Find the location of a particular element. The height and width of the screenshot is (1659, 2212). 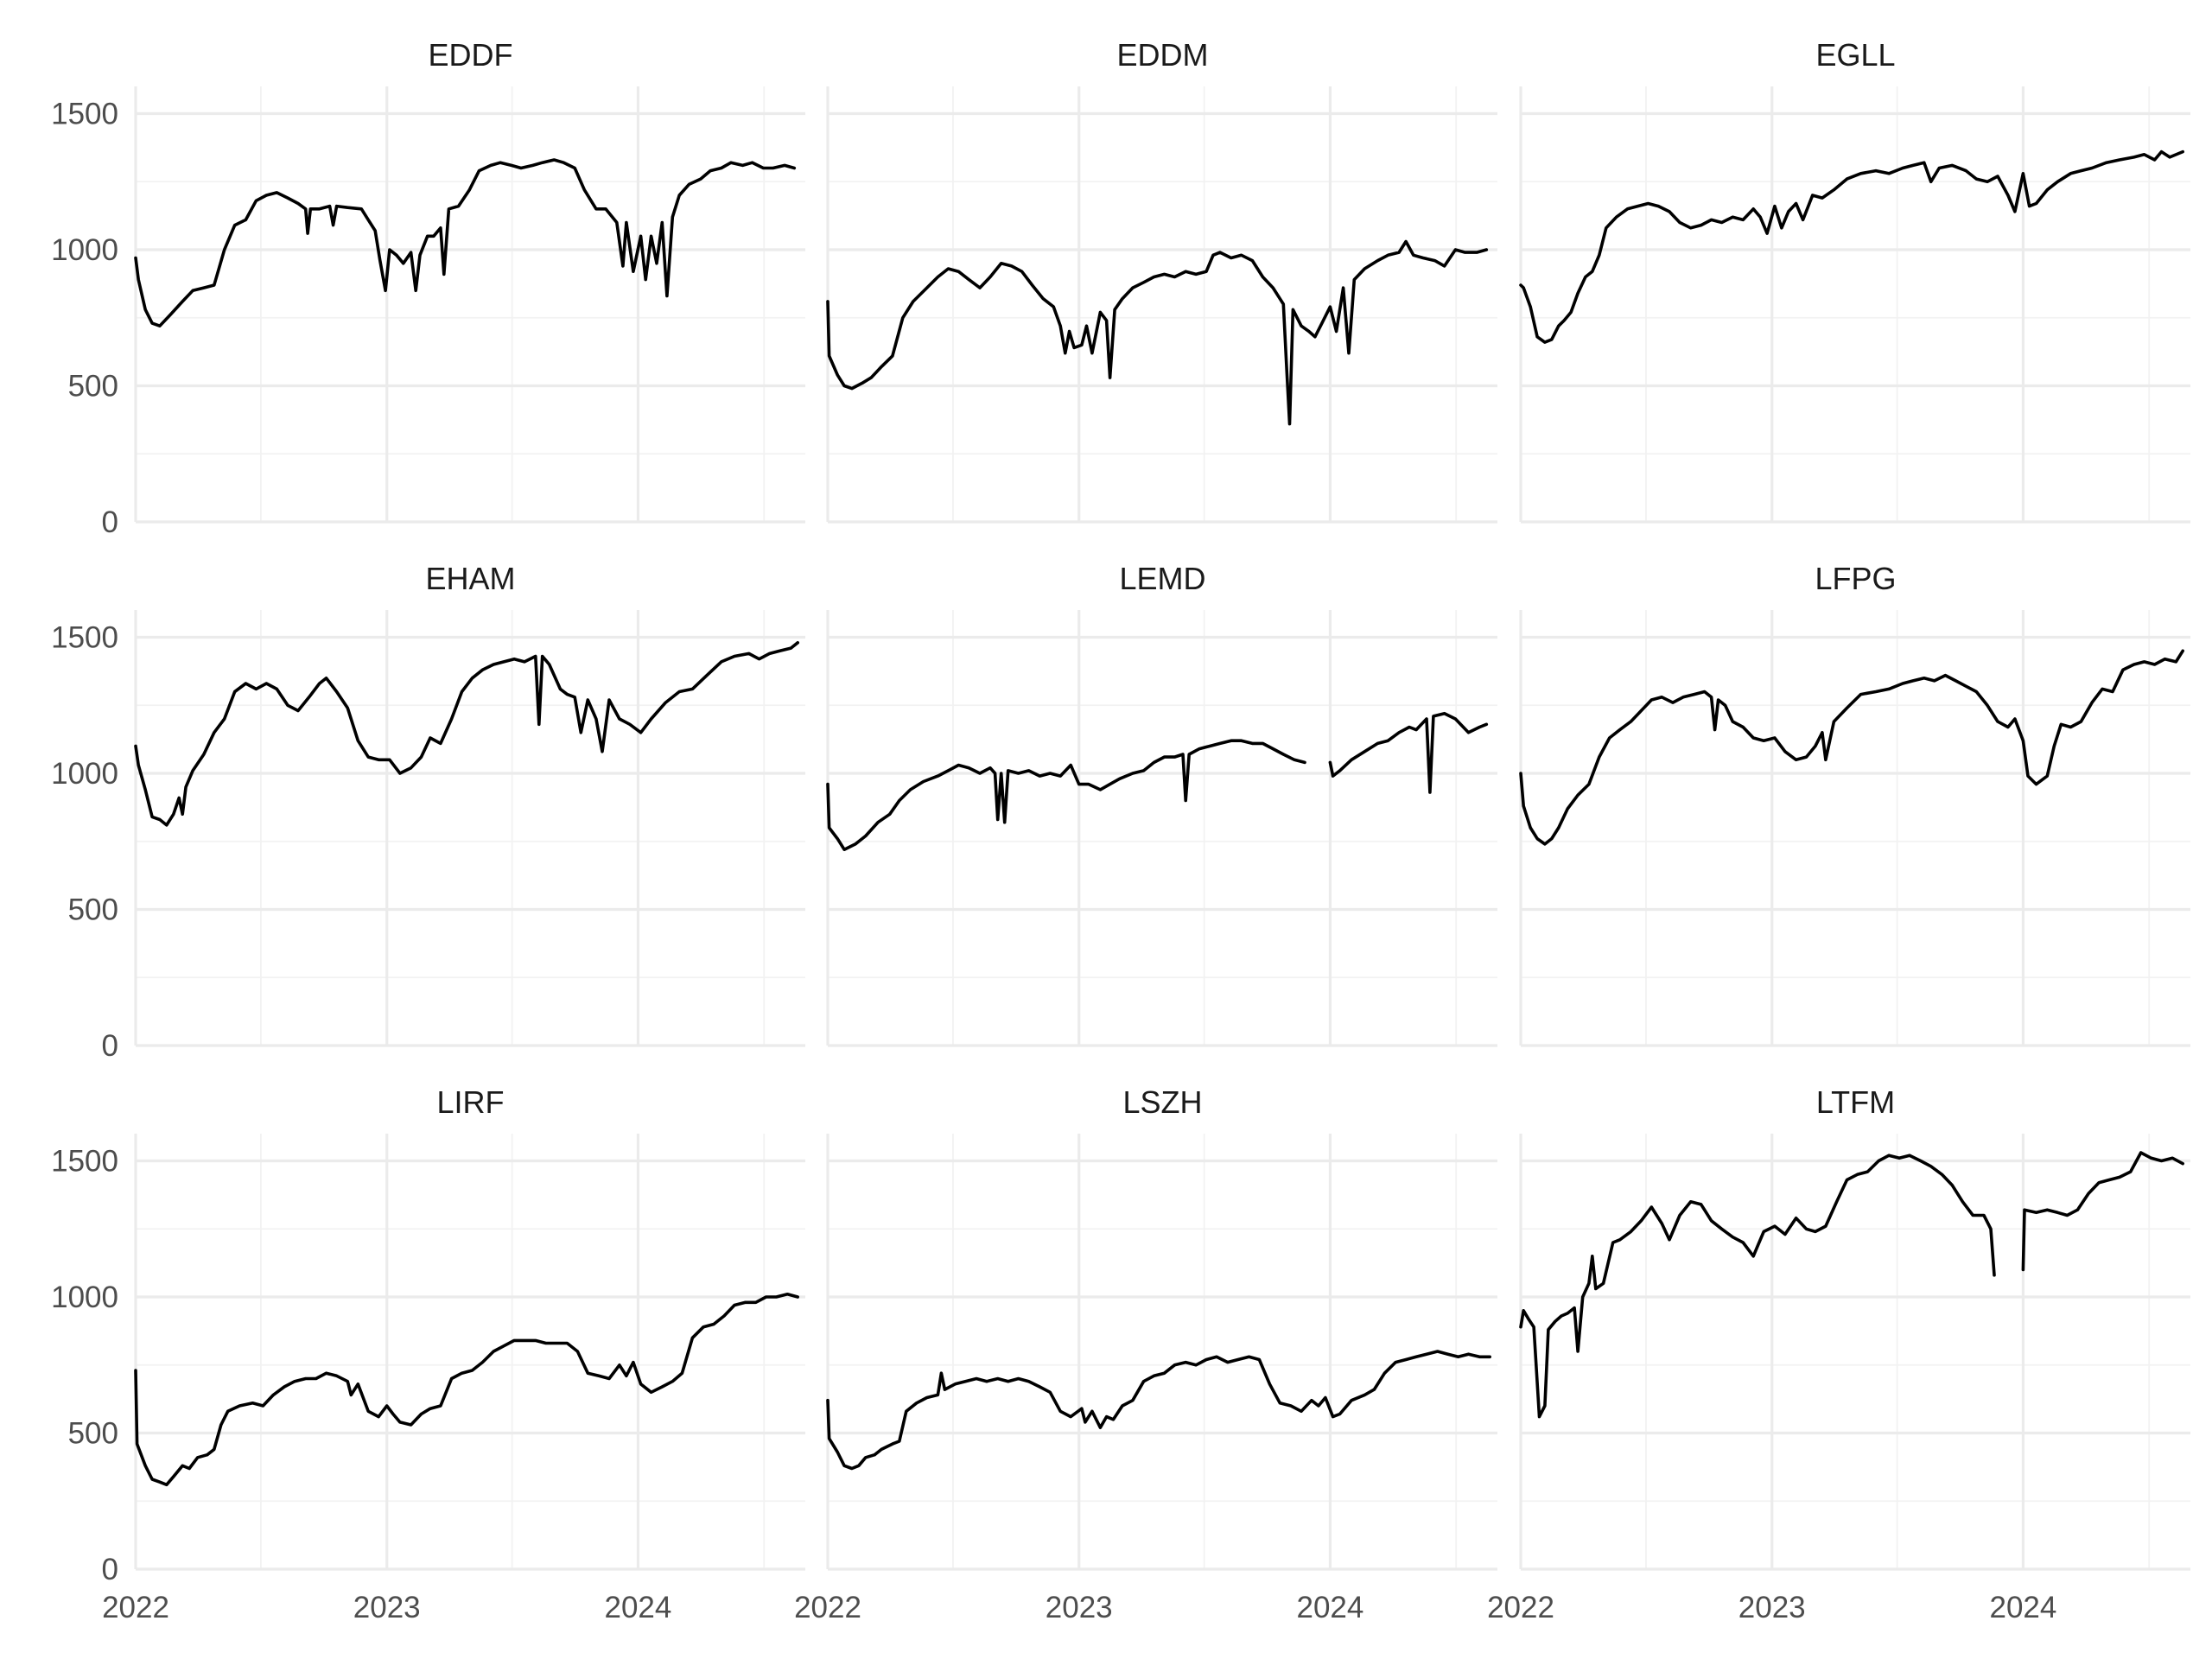

facet-panel-lemd: LEMD is located at coordinates (1161, 804).